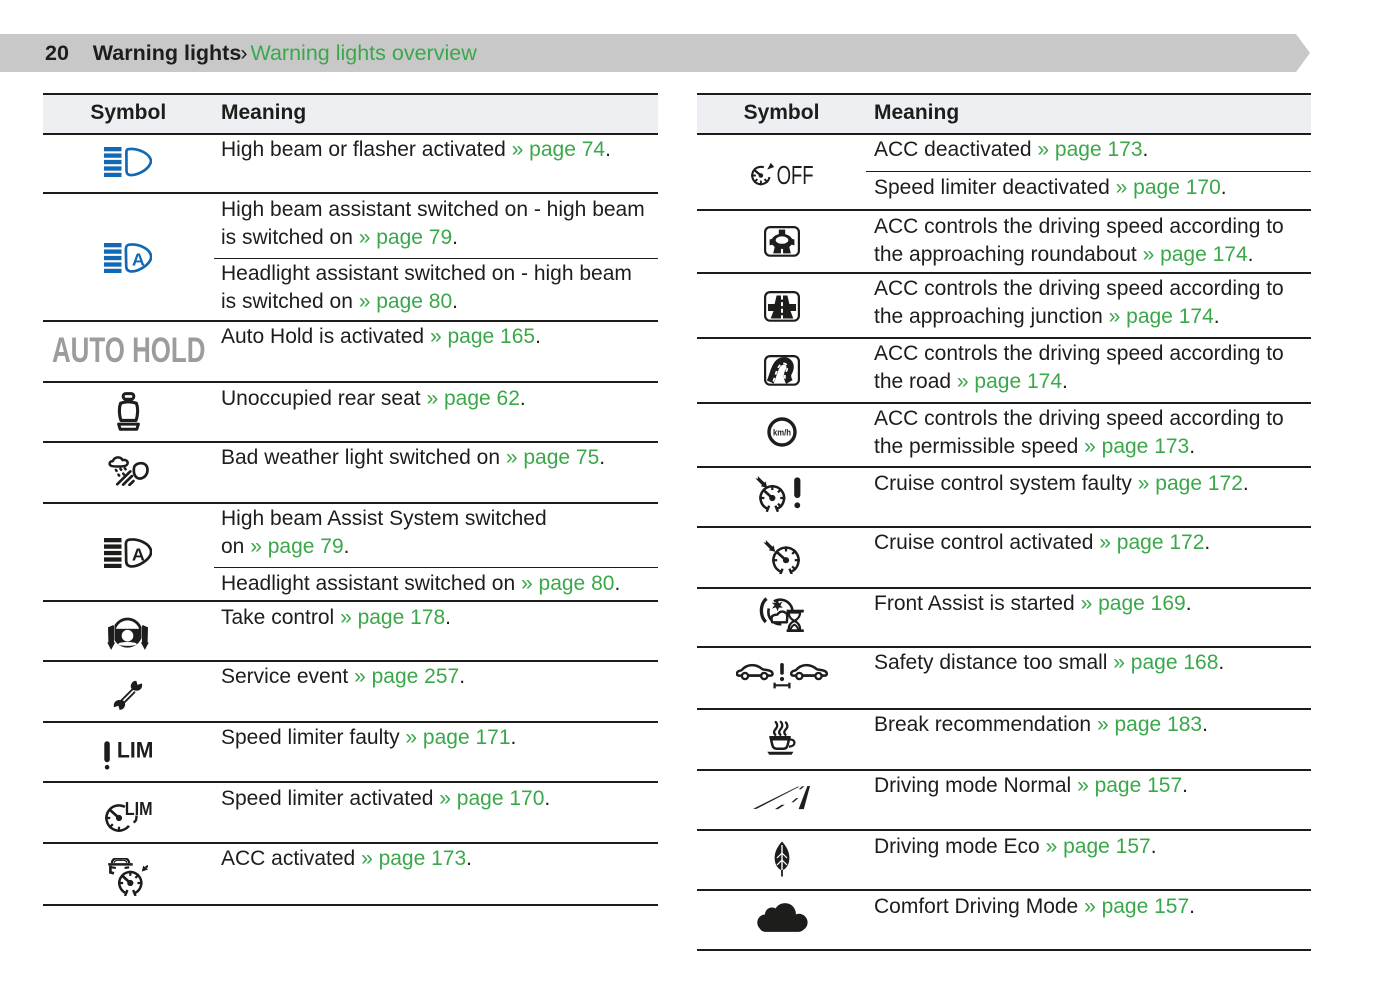 The height and width of the screenshot is (1000, 1378). I want to click on svg-text: OFF, so click(794, 174).